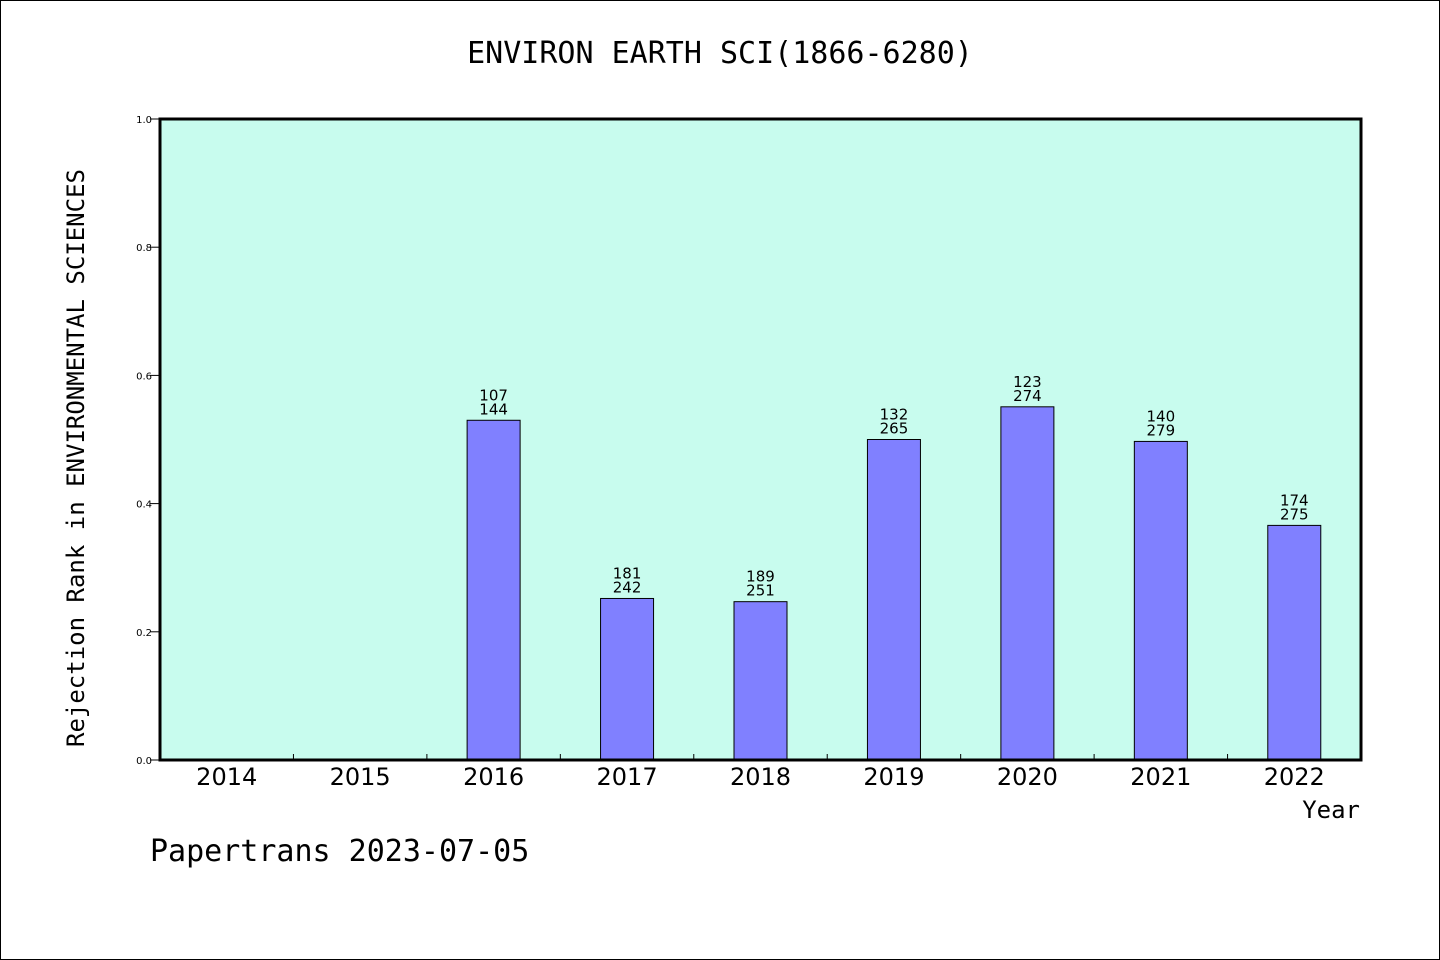 The width and height of the screenshot is (1440, 960). I want to click on bar-label-top: 107, so click(493, 395).